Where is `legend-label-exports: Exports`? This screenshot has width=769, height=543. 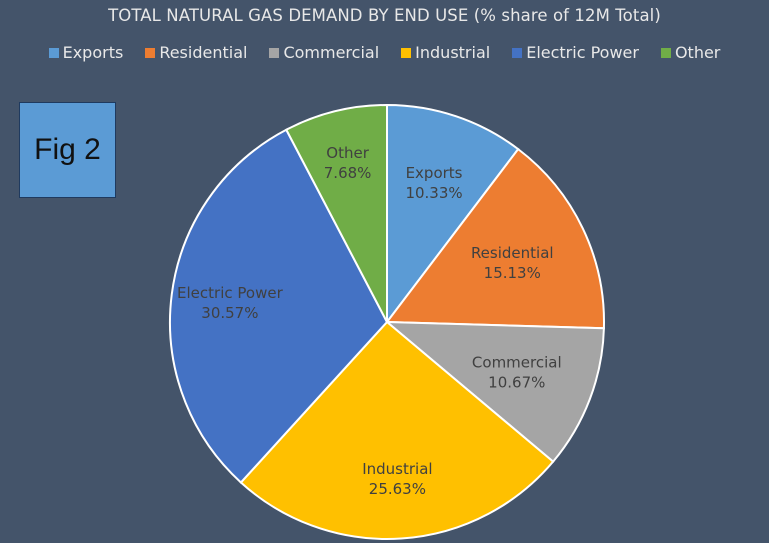
legend-label-exports: Exports is located at coordinates (93, 52).